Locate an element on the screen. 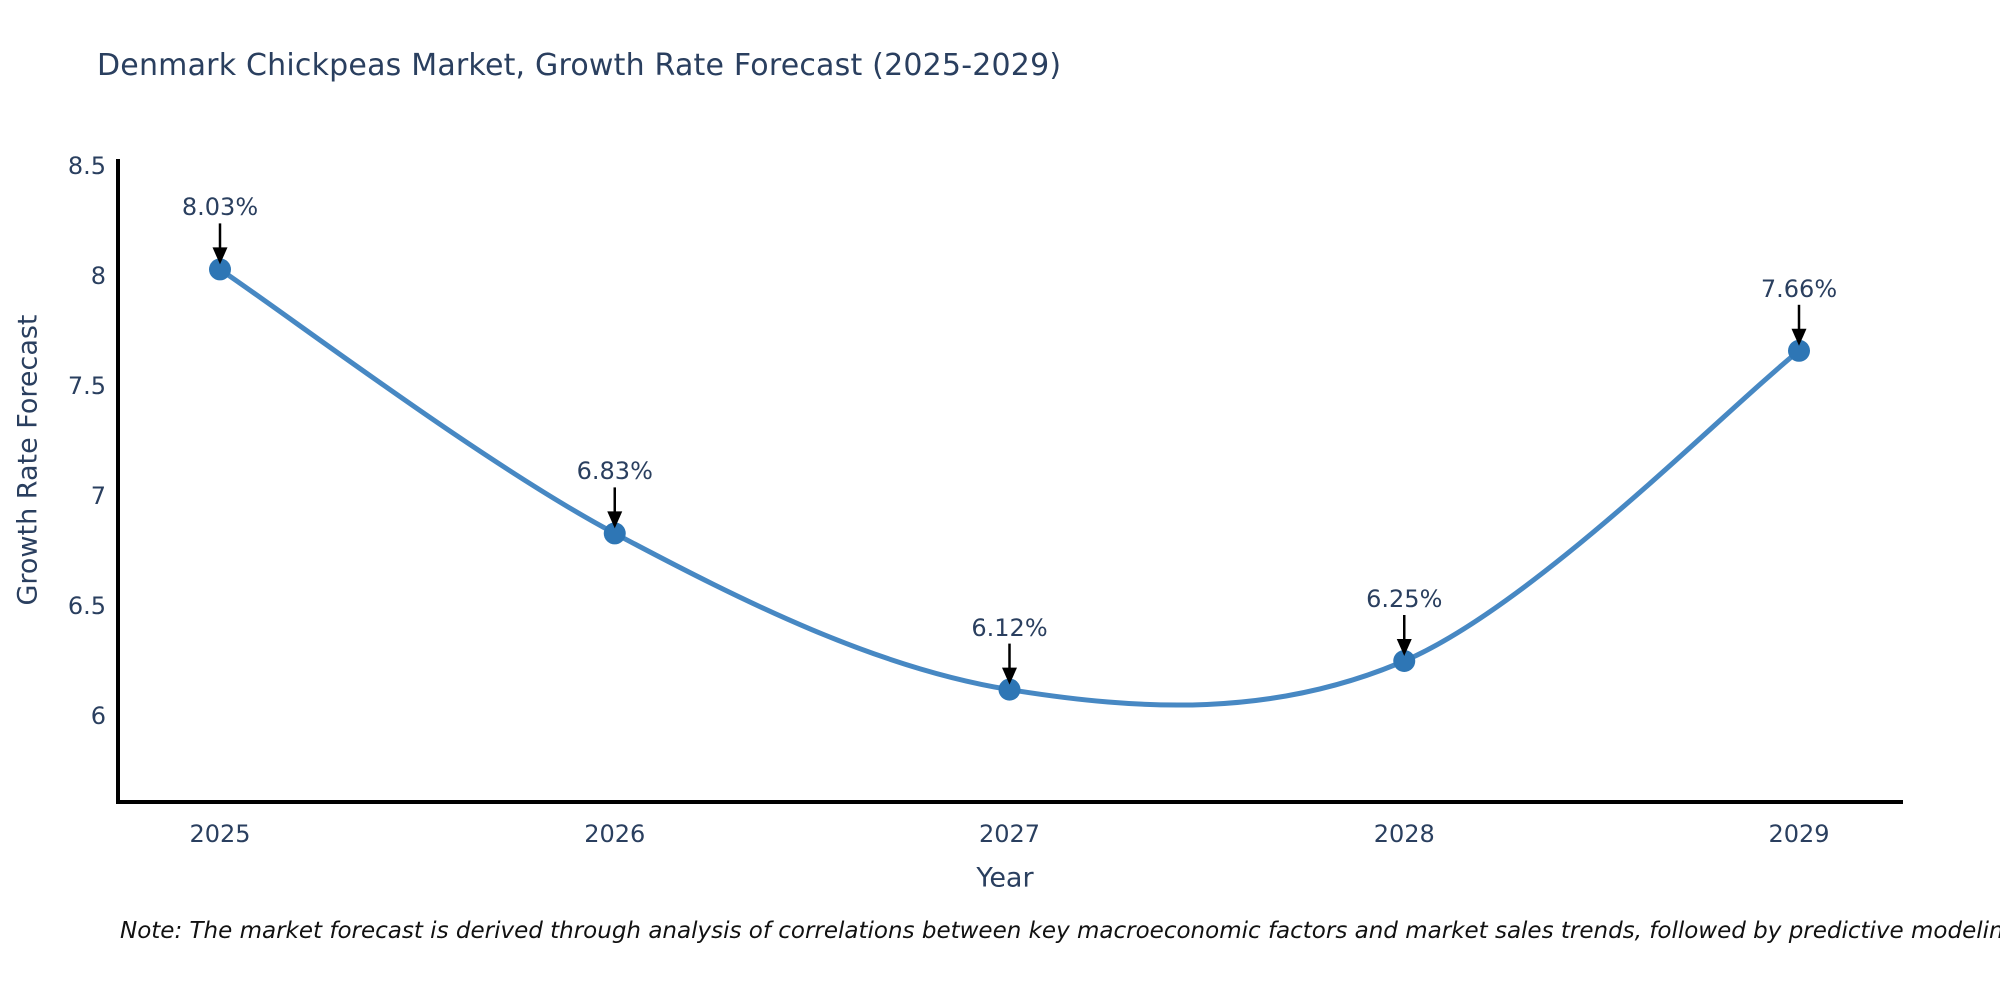  y-tick-label: 8 is located at coordinates (98, 276).